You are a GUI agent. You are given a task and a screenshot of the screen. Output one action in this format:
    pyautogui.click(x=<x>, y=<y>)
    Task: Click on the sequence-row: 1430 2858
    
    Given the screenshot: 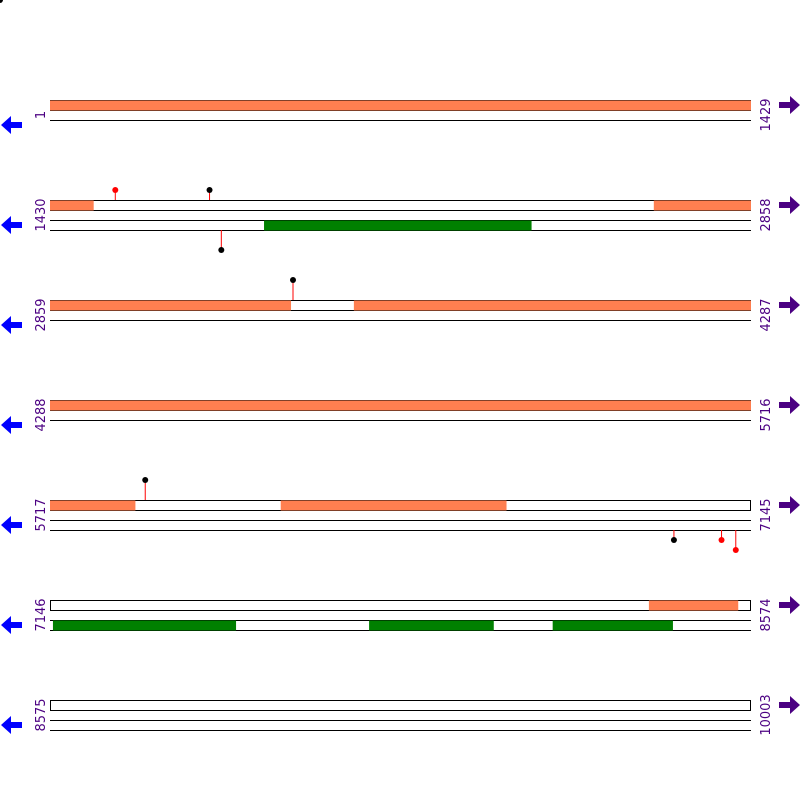 What is the action you would take?
    pyautogui.click(x=400, y=220)
    